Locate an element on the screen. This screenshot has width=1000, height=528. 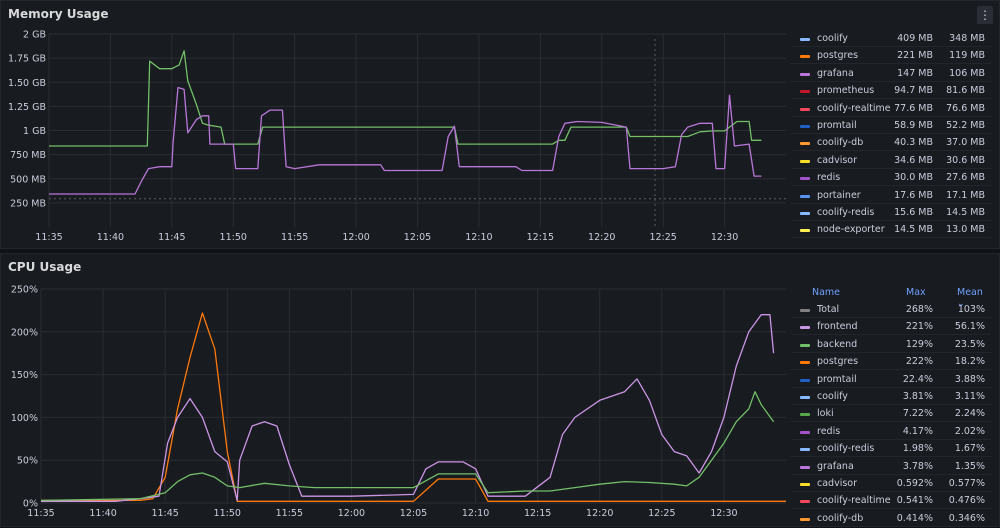
legend-item: coolify-realtime 0.541% 0.476% is located at coordinates (891, 501).